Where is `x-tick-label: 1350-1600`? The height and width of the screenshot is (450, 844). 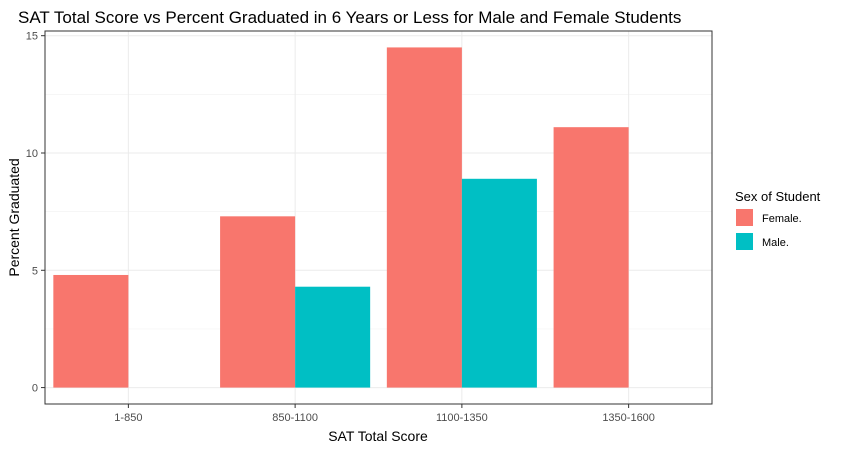
x-tick-label: 1350-1600 is located at coordinates (628, 418).